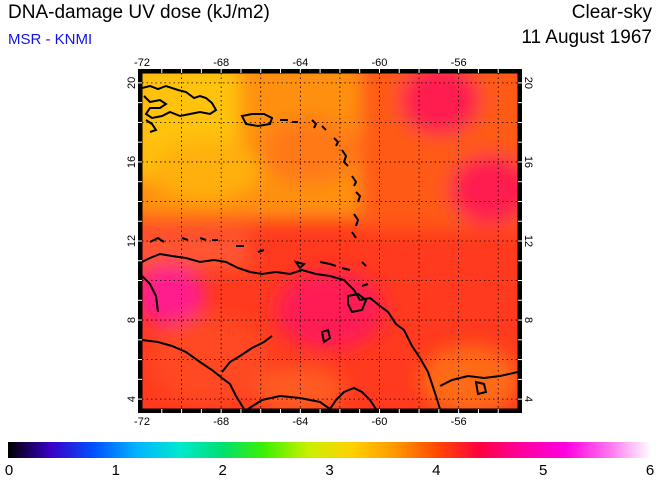 Image resolution: width=660 pixels, height=480 pixels. I want to click on map-title: DNA-damage UV dose (kJ/m2), so click(139, 12).